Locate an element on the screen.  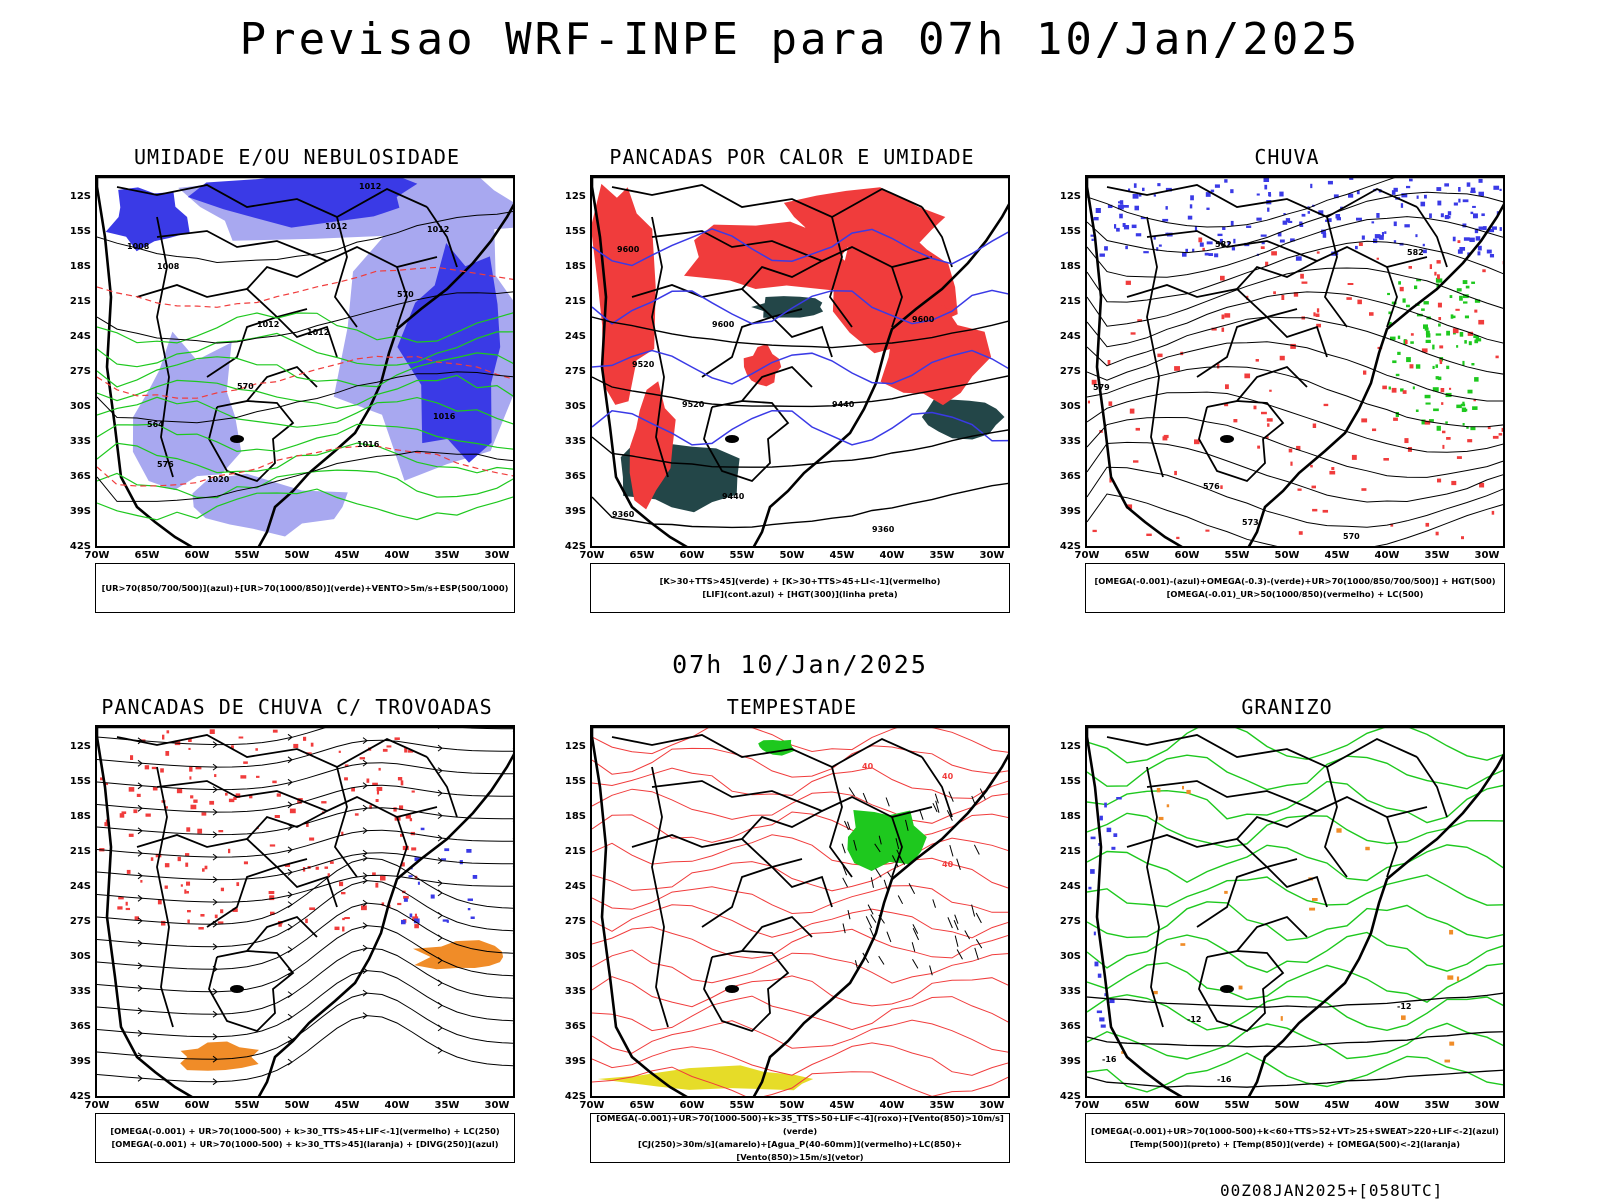
temp850-contour is located at coordinates (1295, 745).